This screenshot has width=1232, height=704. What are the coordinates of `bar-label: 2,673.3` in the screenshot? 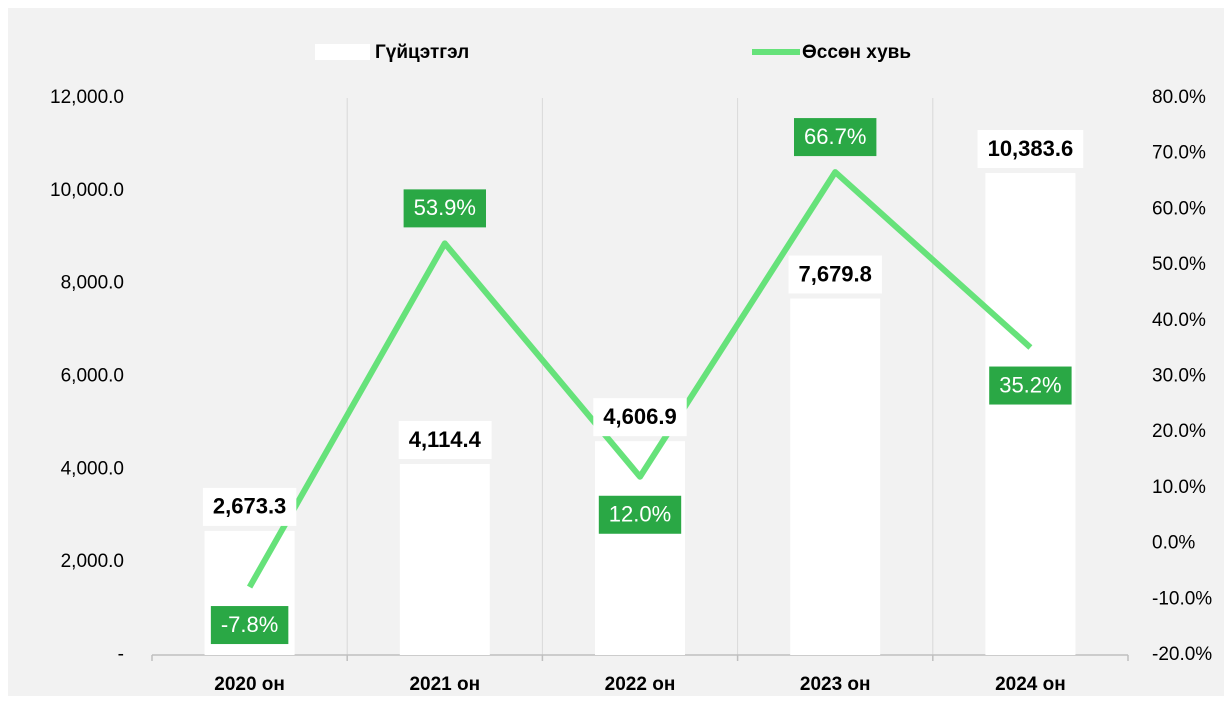 It's located at (249, 506).